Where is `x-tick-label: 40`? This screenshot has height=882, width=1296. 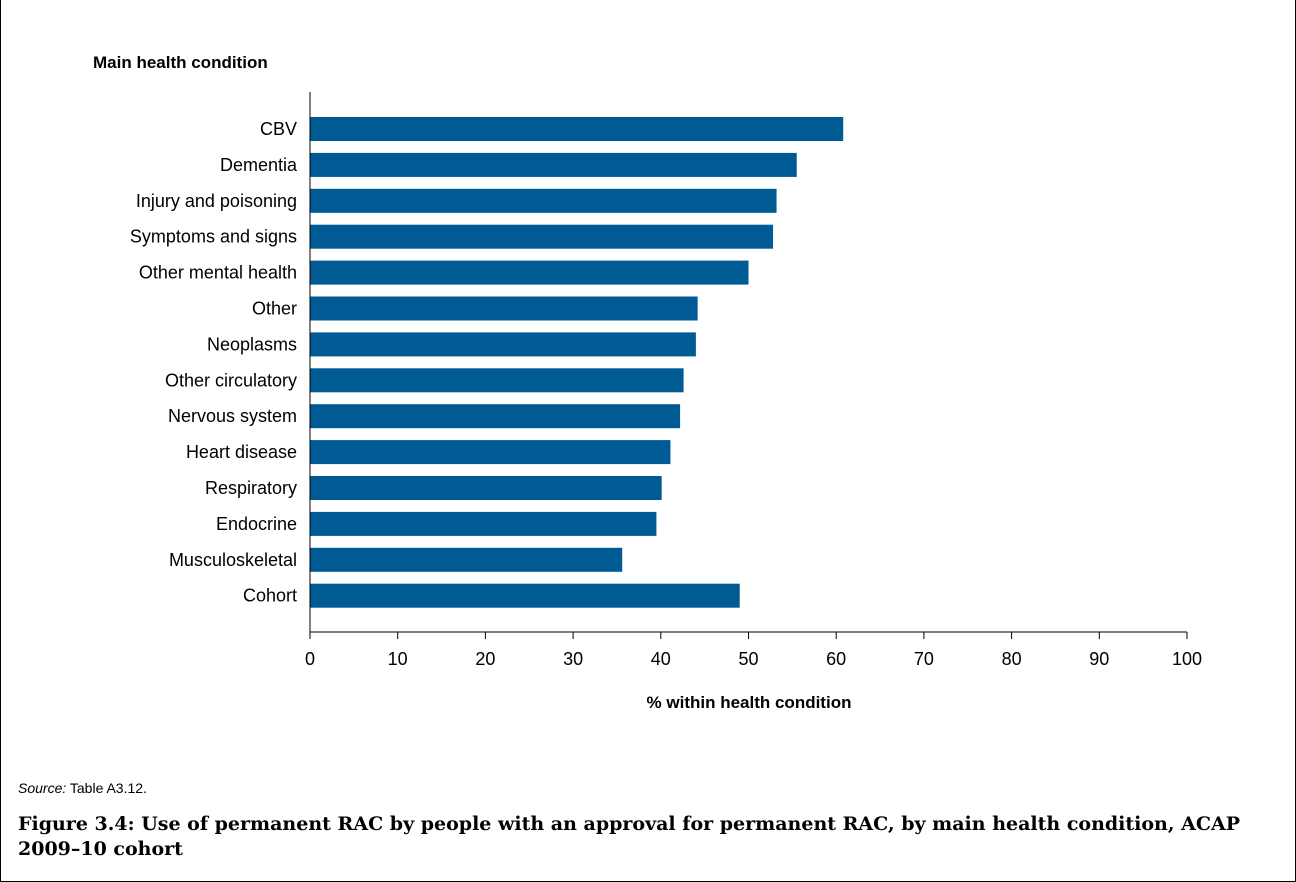
x-tick-label: 40 is located at coordinates (661, 659).